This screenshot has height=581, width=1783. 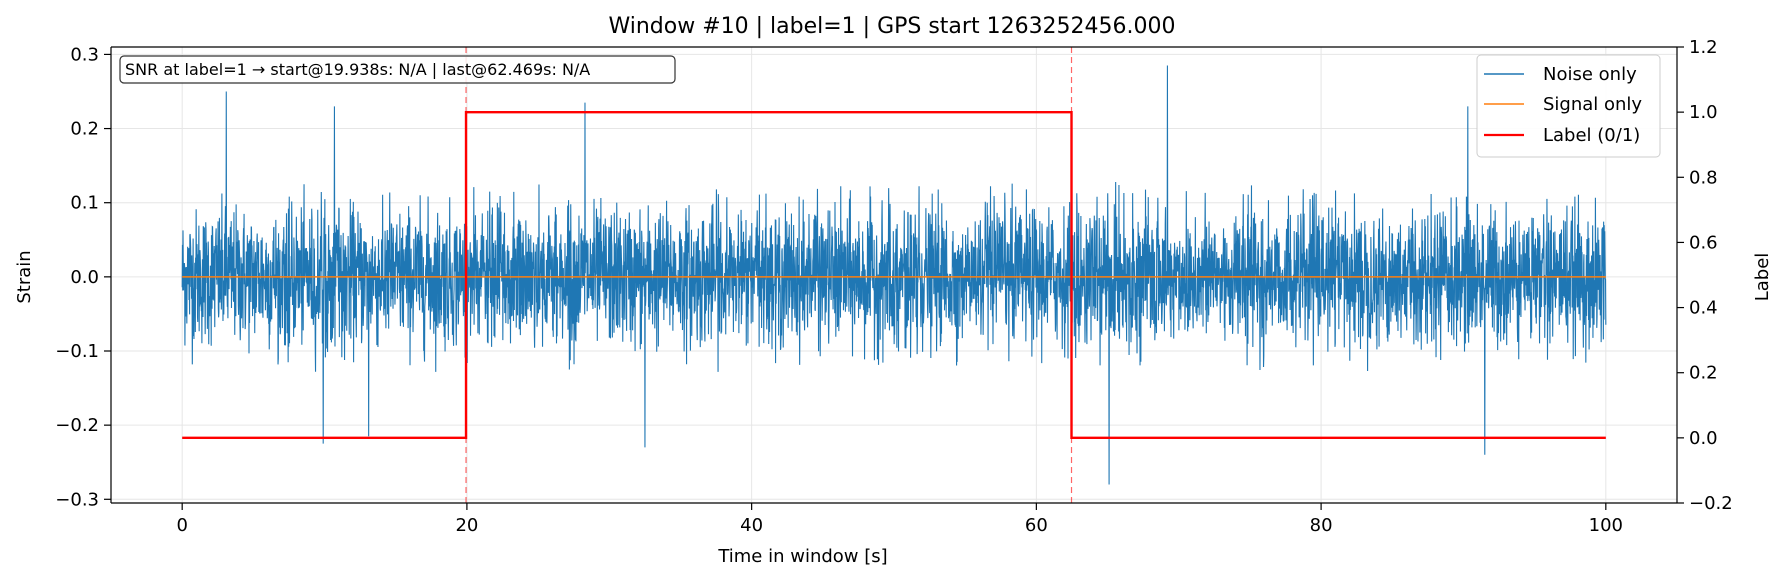 I want to click on legend-label-noise: Noise only, so click(x=1590, y=74).